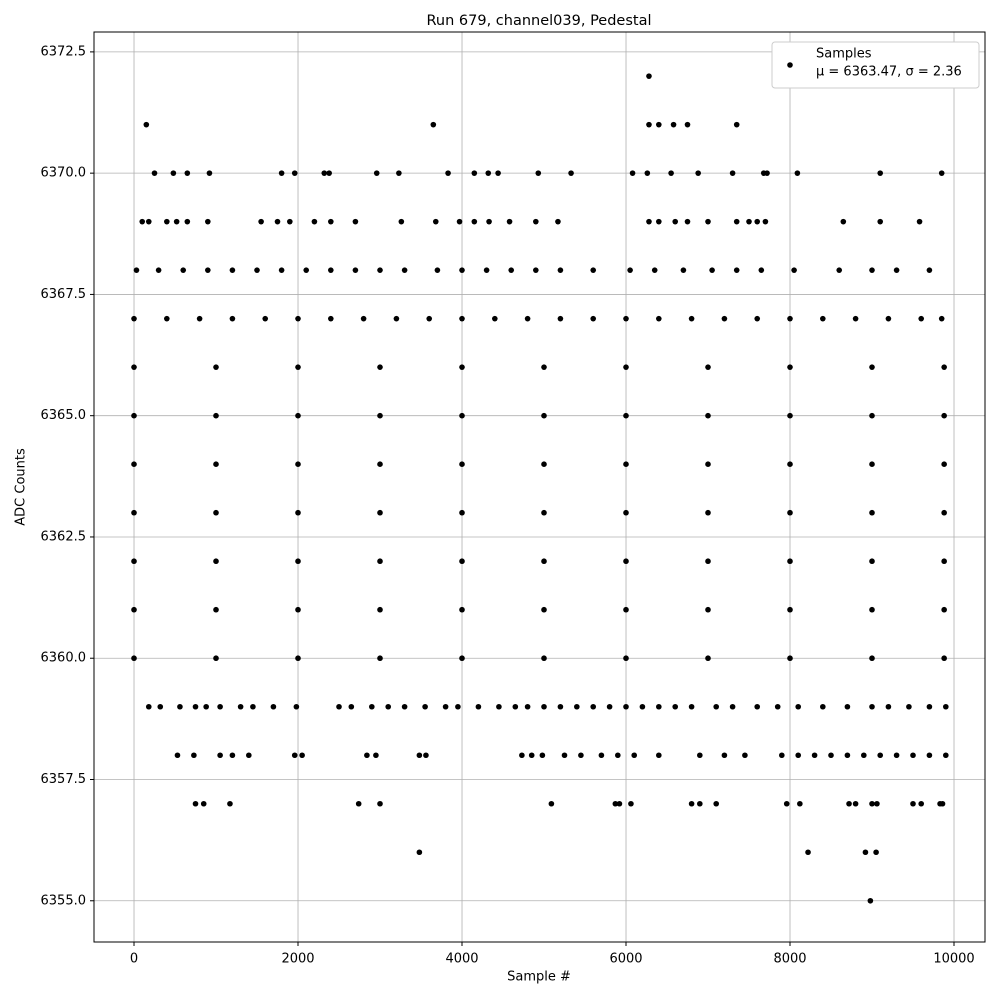 This screenshot has height=1000, width=1000. I want to click on legend-box, so click(875, 65).